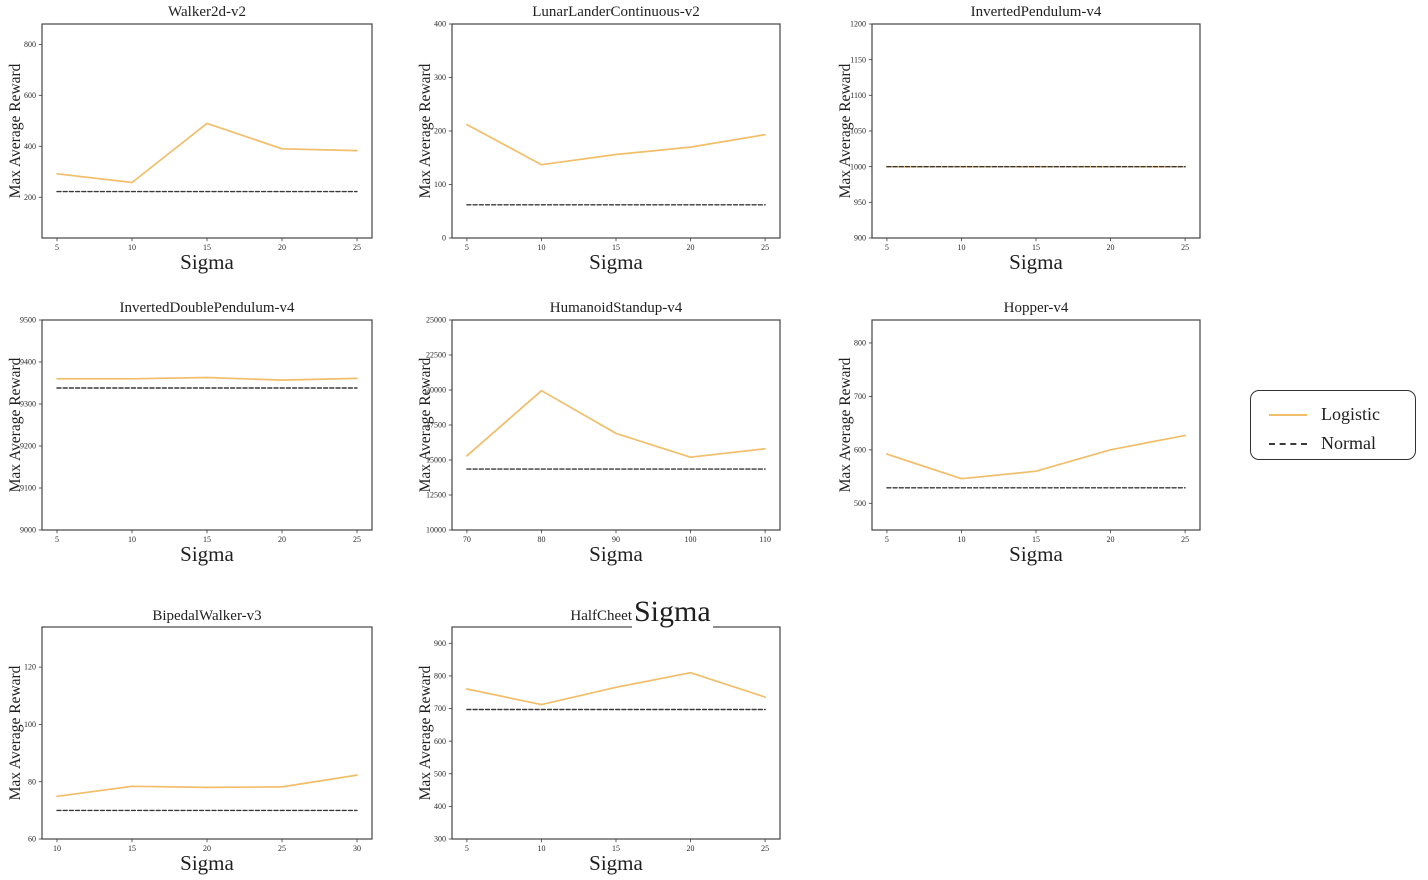  I want to click on chart-title: InvertedDoublePendulum-v4, so click(207, 308).